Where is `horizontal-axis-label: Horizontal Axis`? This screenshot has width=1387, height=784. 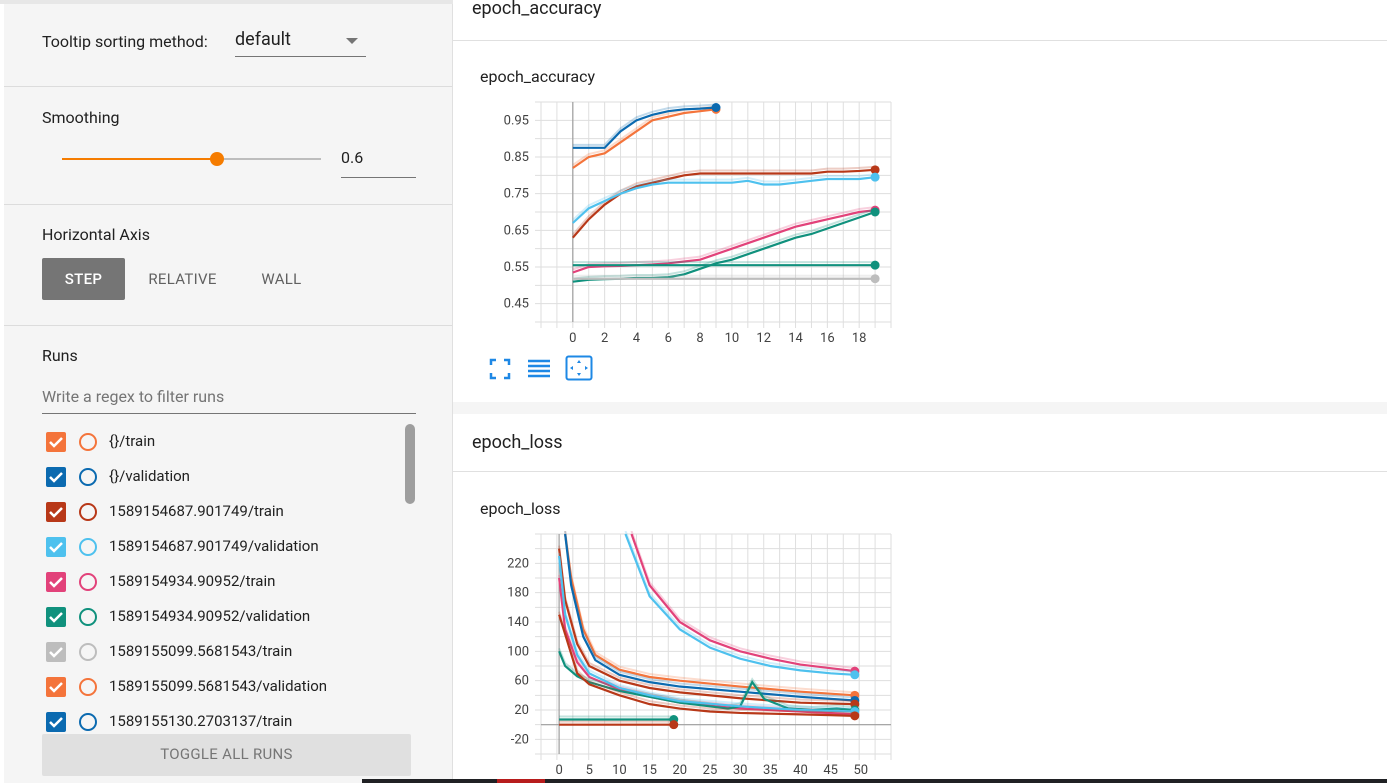
horizontal-axis-label: Horizontal Axis is located at coordinates (96, 234).